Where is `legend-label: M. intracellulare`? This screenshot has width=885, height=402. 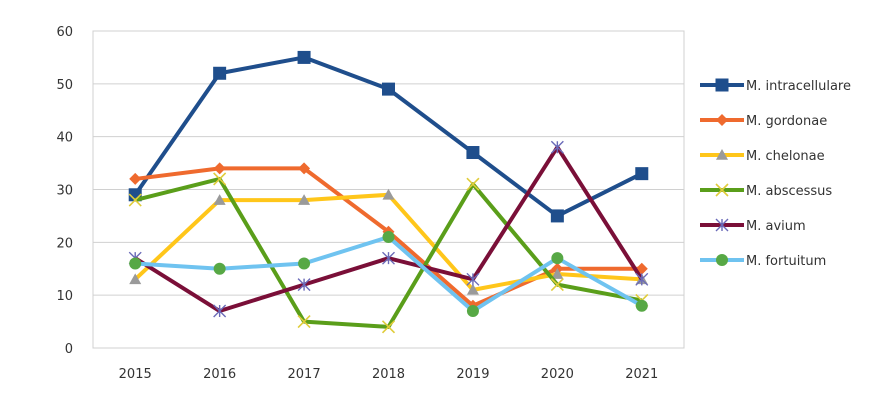 legend-label: M. intracellulare is located at coordinates (798, 86).